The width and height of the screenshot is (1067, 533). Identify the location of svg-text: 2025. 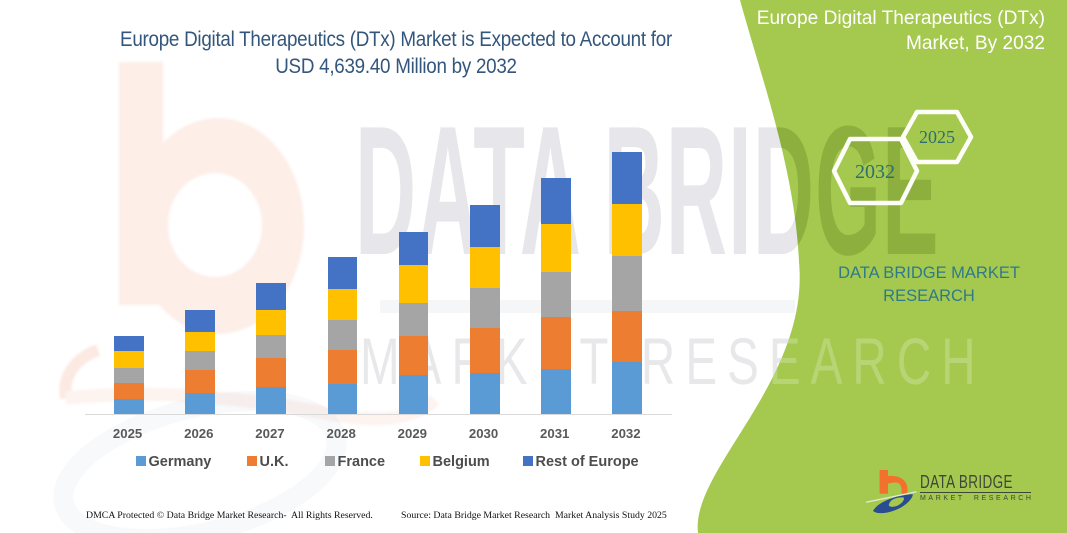
(937, 137).